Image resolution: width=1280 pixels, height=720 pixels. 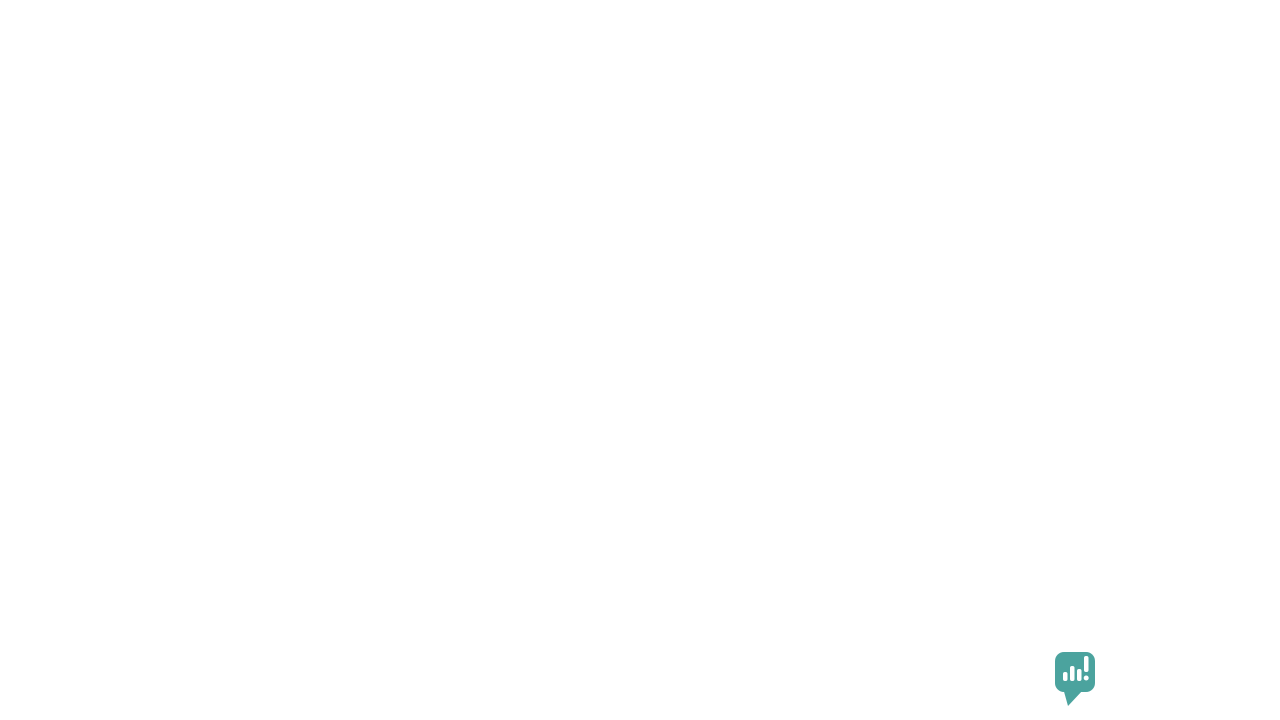 I want to click on newsworthy-logo, so click(x=1080, y=679).